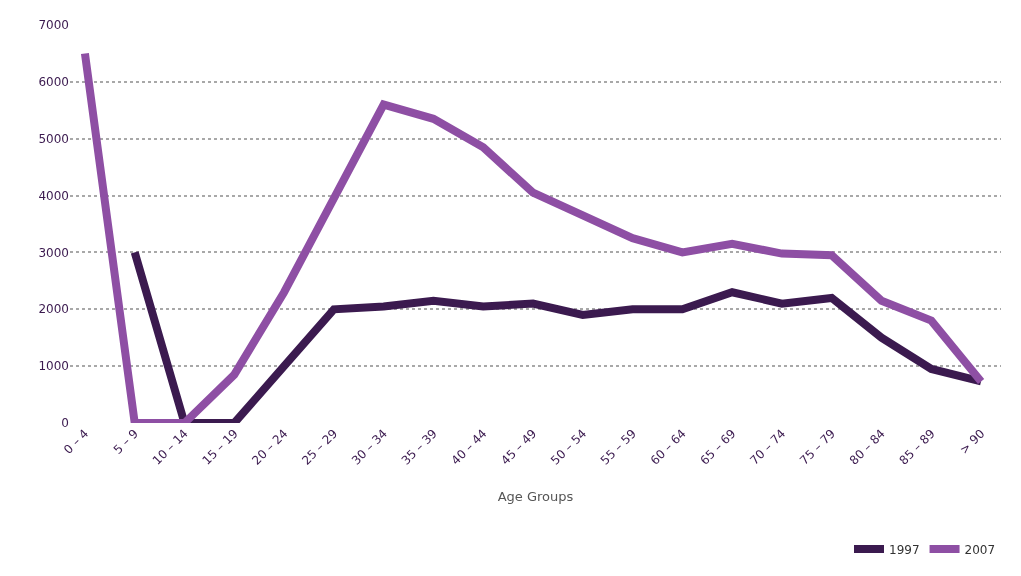 The width and height of the screenshot is (1021, 576). I want to click on y-tick-label: 3000, so click(53, 252).